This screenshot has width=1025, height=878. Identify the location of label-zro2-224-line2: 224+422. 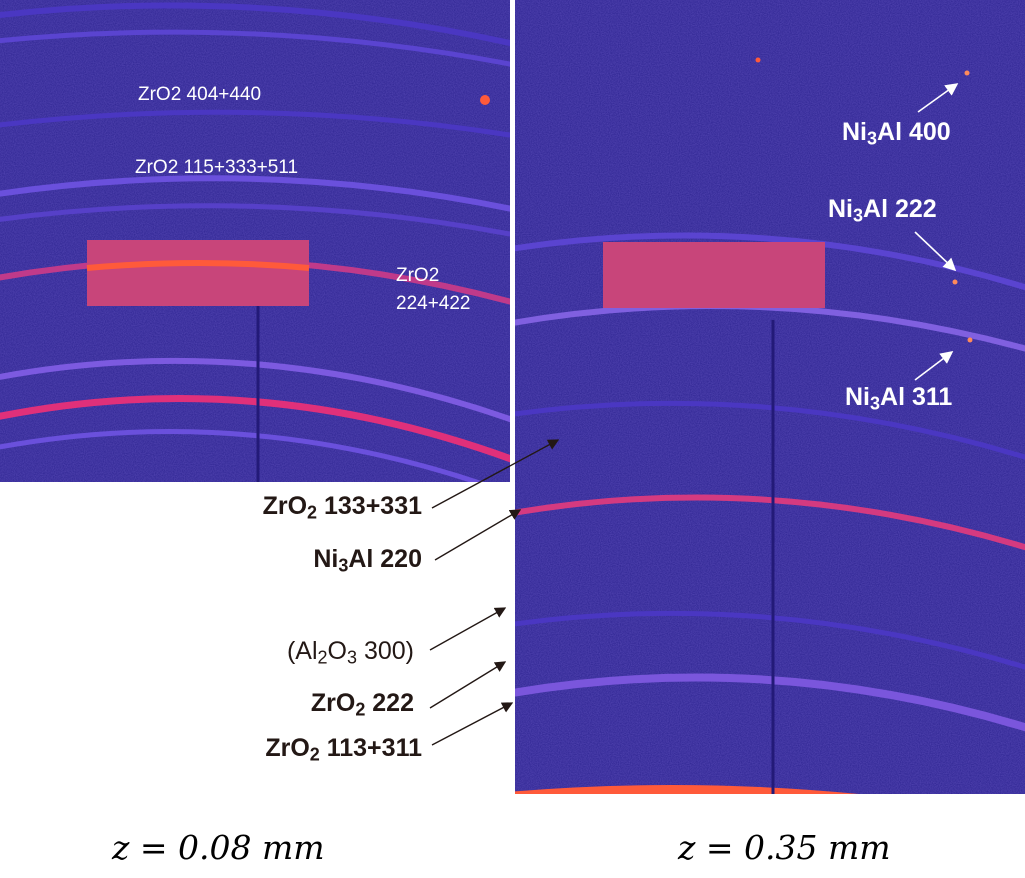
(433, 303).